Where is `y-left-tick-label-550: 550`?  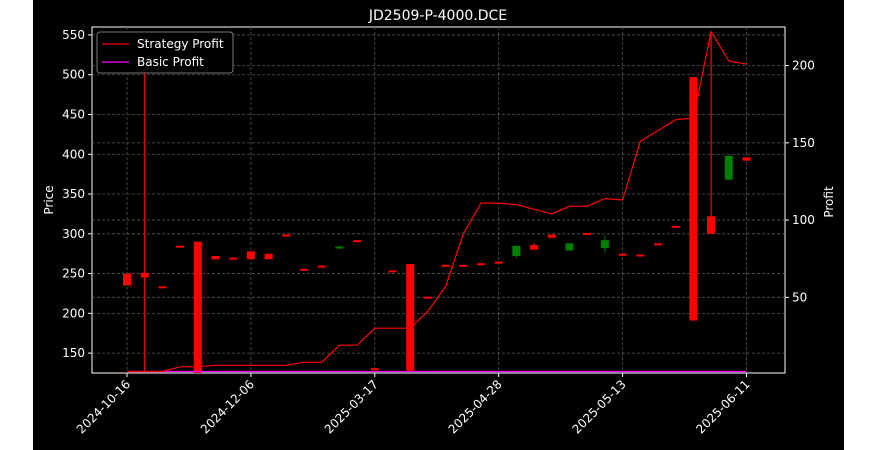 y-left-tick-label-550: 550 is located at coordinates (73, 35).